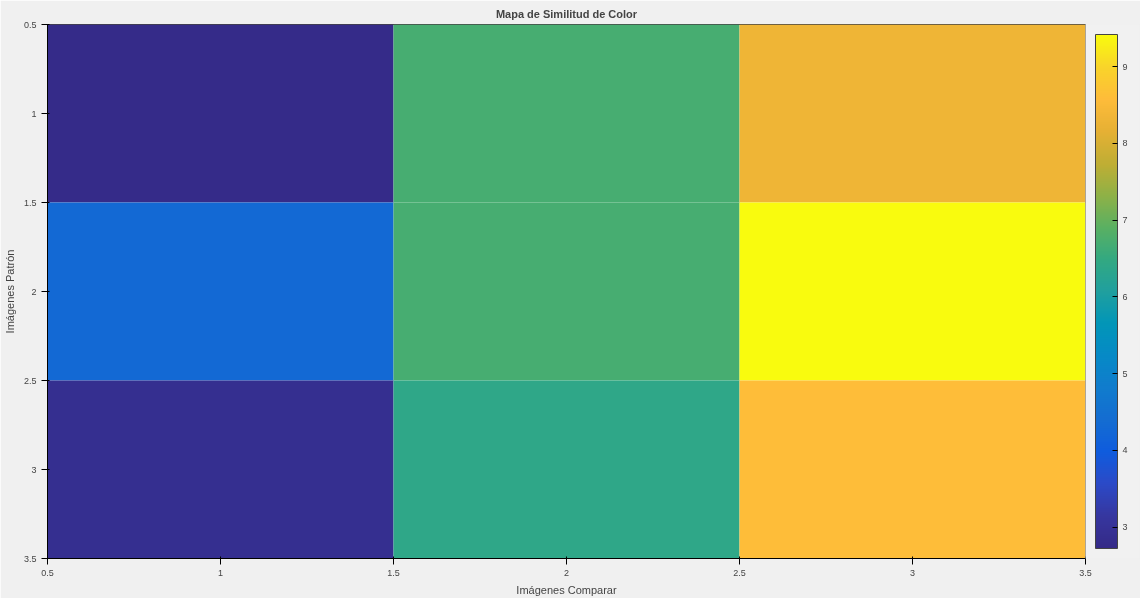 This screenshot has width=1145, height=603. Describe the element at coordinates (34, 291) in the screenshot. I see `y-tick-label: 2` at that location.